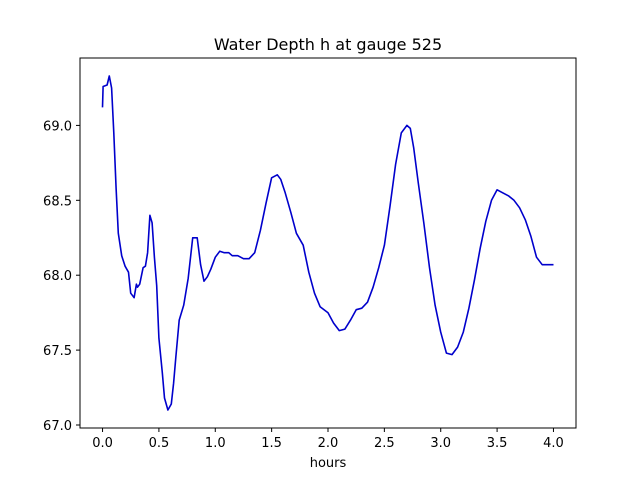 The image size is (640, 480). Describe the element at coordinates (497, 443) in the screenshot. I see `x-tick-label: 3.5` at that location.